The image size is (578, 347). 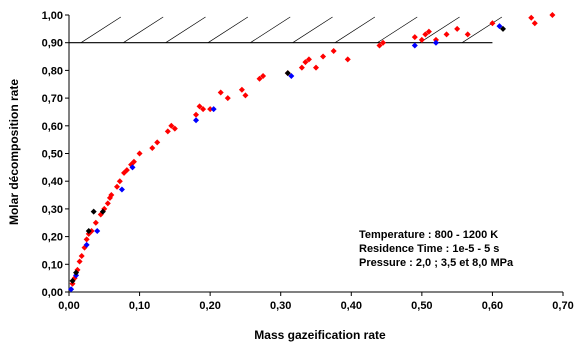 I want to click on y-tick-label: 0,50, so click(x=52, y=155).